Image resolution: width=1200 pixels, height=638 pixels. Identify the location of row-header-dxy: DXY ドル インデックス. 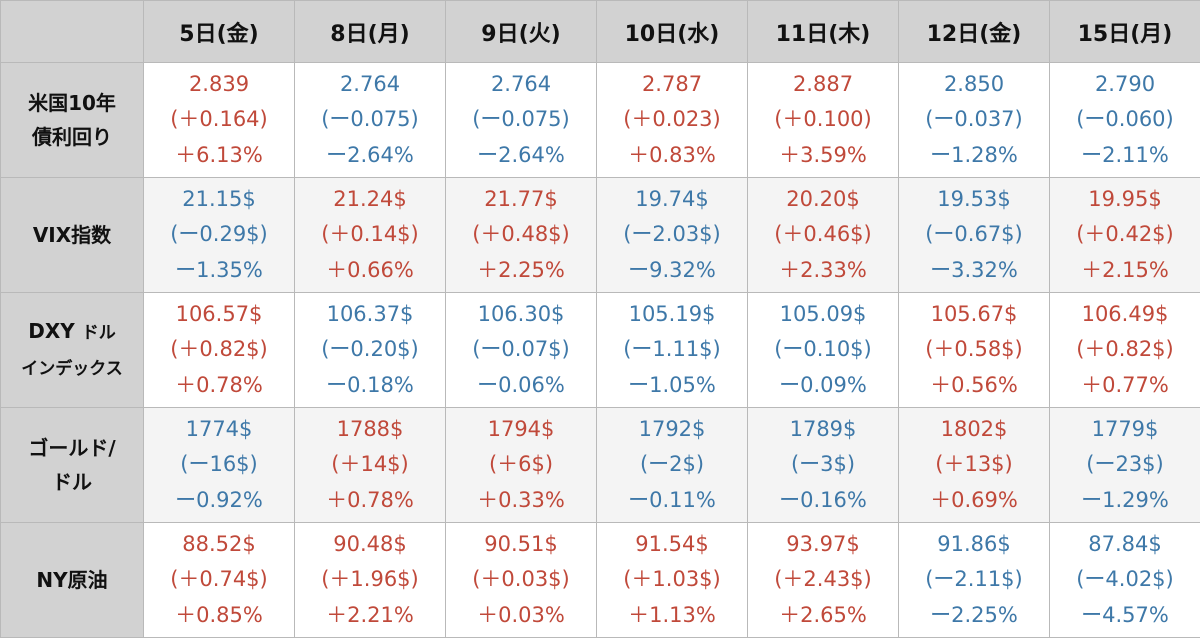
(72, 350).